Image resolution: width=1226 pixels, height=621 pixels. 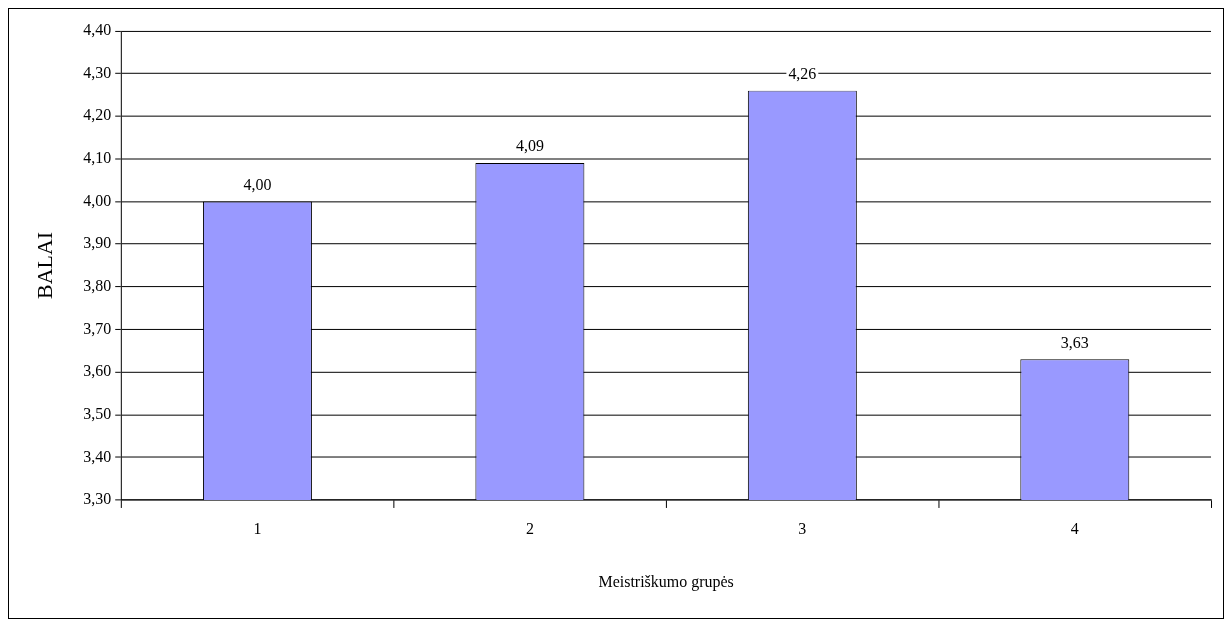 I want to click on data-label: 4,00, so click(x=257, y=184).